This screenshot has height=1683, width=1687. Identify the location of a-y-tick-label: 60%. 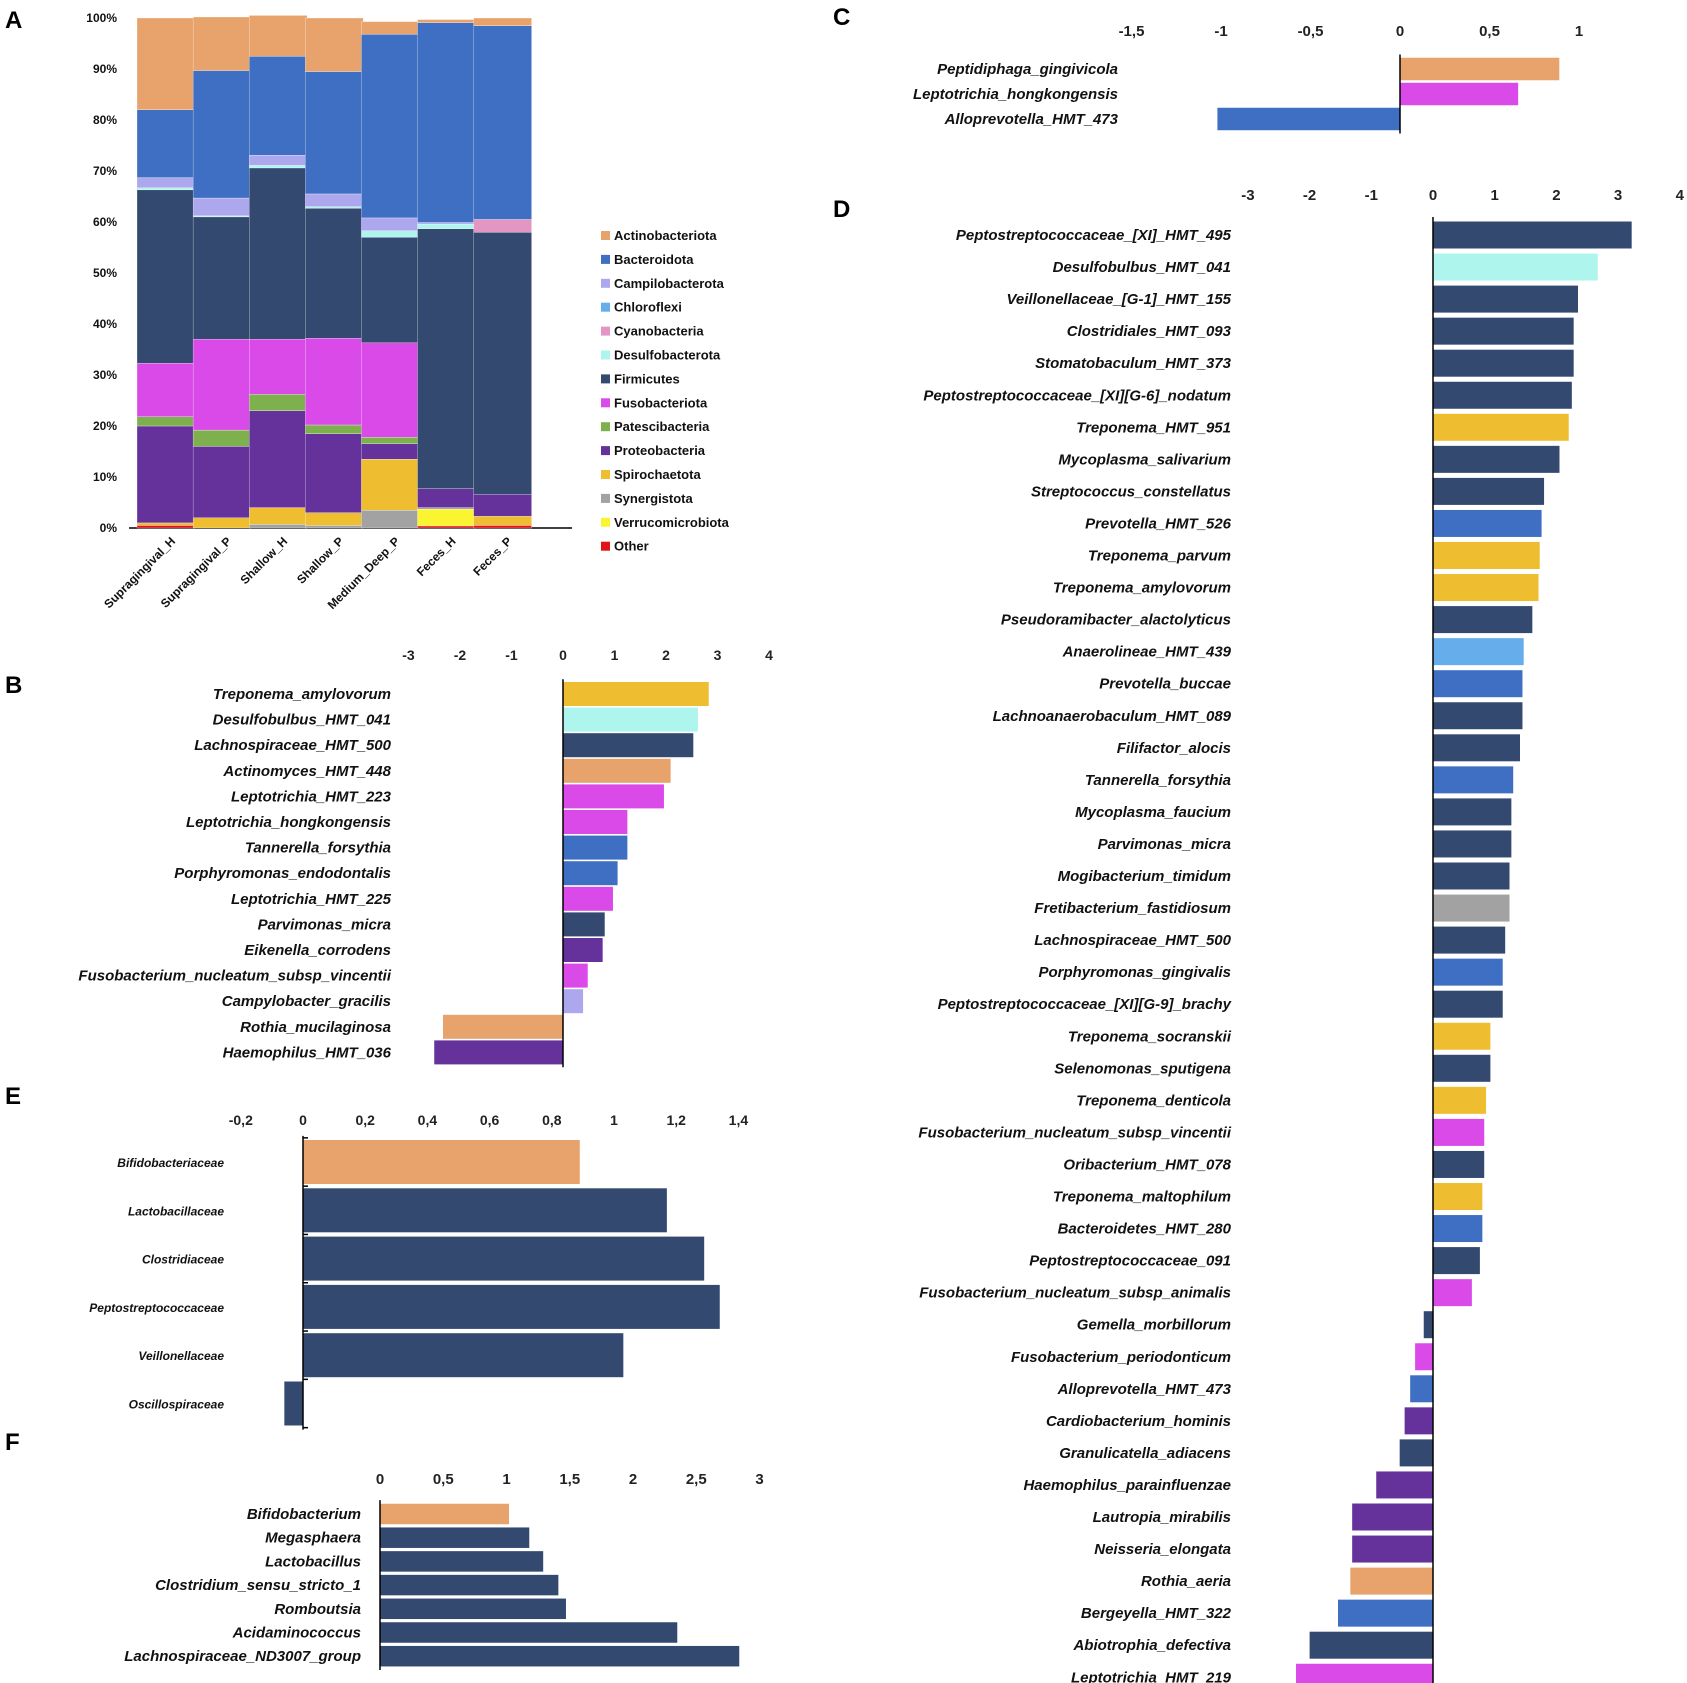
(105, 222).